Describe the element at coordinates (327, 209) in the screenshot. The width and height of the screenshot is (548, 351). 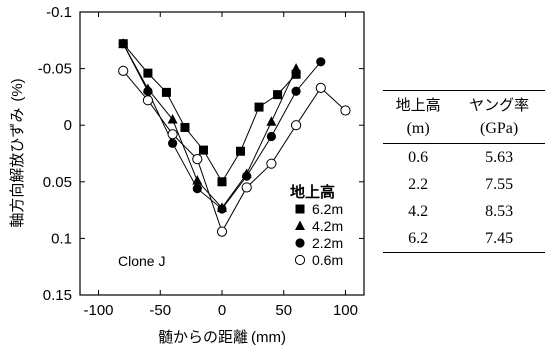
I see `legend-label: 6.2m` at that location.